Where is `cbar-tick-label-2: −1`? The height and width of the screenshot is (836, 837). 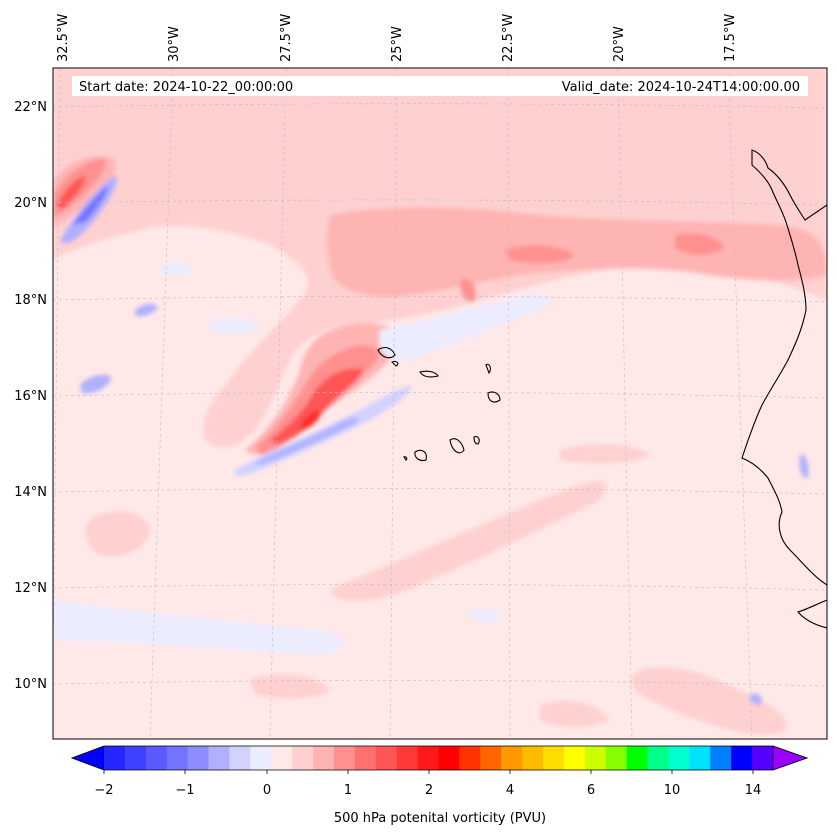 cbar-tick-label-2: −1 is located at coordinates (184, 790).